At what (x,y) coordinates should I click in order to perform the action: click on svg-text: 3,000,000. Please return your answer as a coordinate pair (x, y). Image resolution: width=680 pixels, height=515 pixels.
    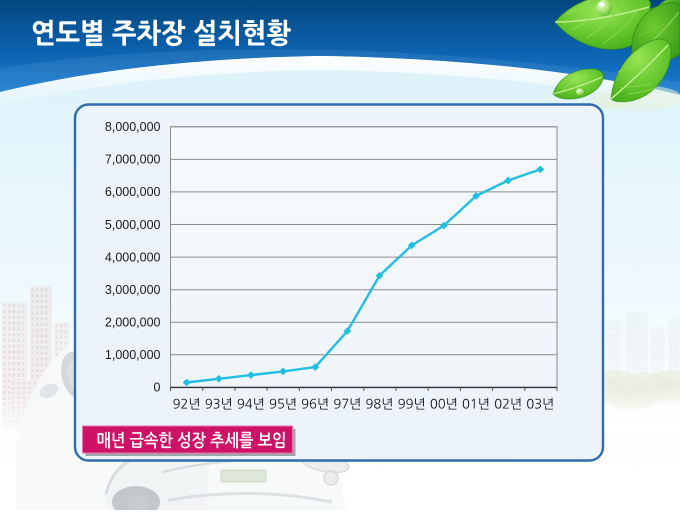
    Looking at the image, I should click on (133, 290).